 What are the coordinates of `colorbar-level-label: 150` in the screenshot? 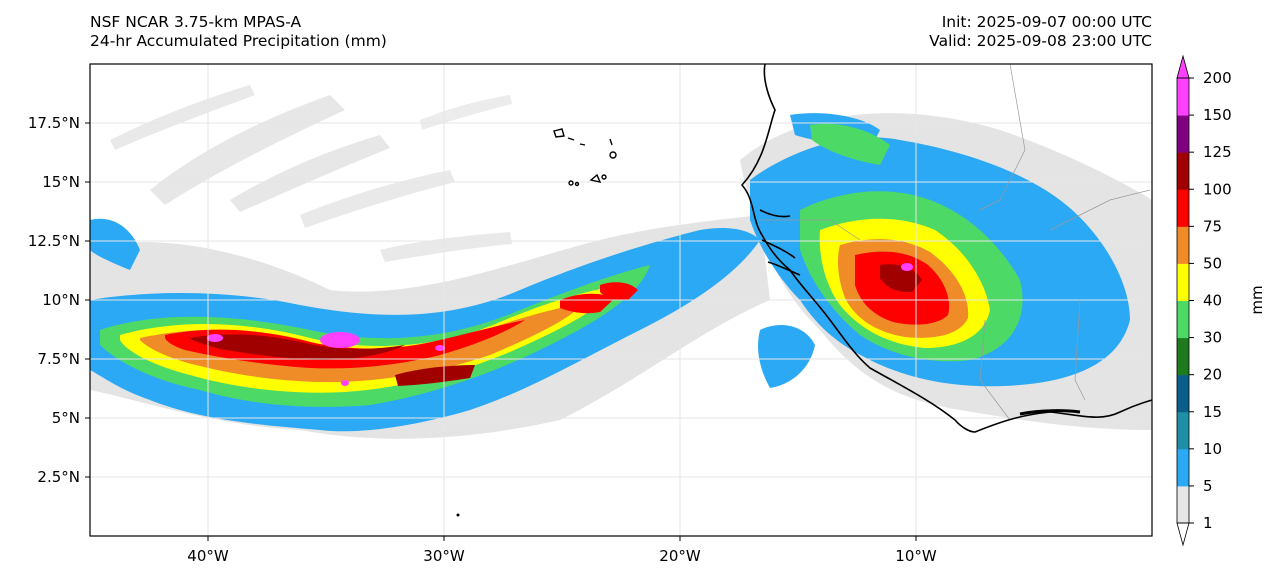 It's located at (1217, 115).